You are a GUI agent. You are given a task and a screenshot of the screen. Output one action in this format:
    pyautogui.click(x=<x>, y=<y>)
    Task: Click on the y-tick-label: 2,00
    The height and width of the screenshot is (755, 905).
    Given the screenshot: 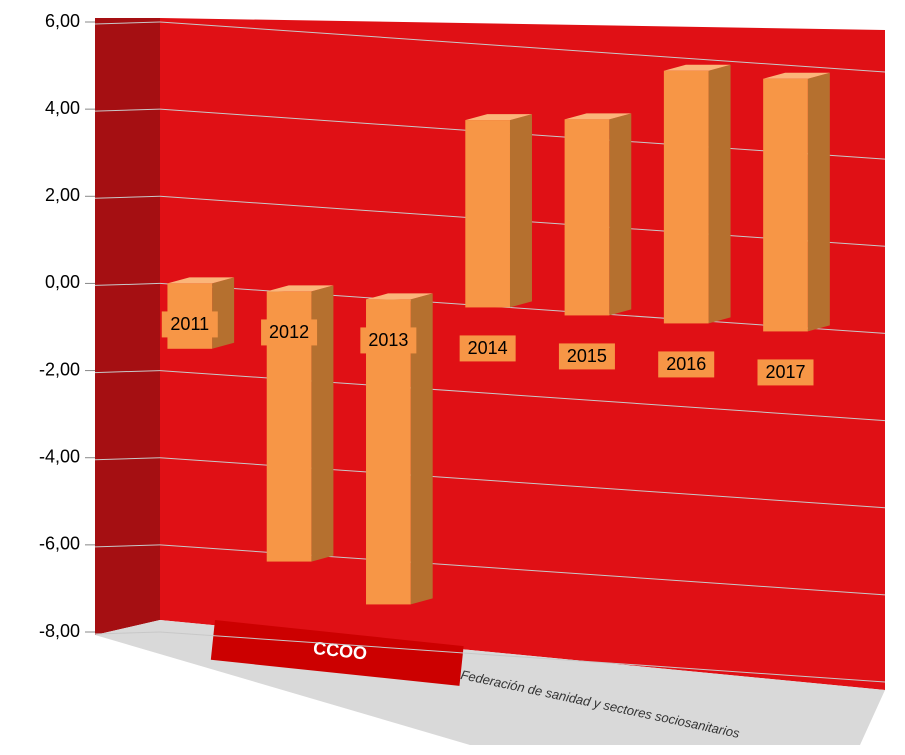 What is the action you would take?
    pyautogui.click(x=62, y=195)
    